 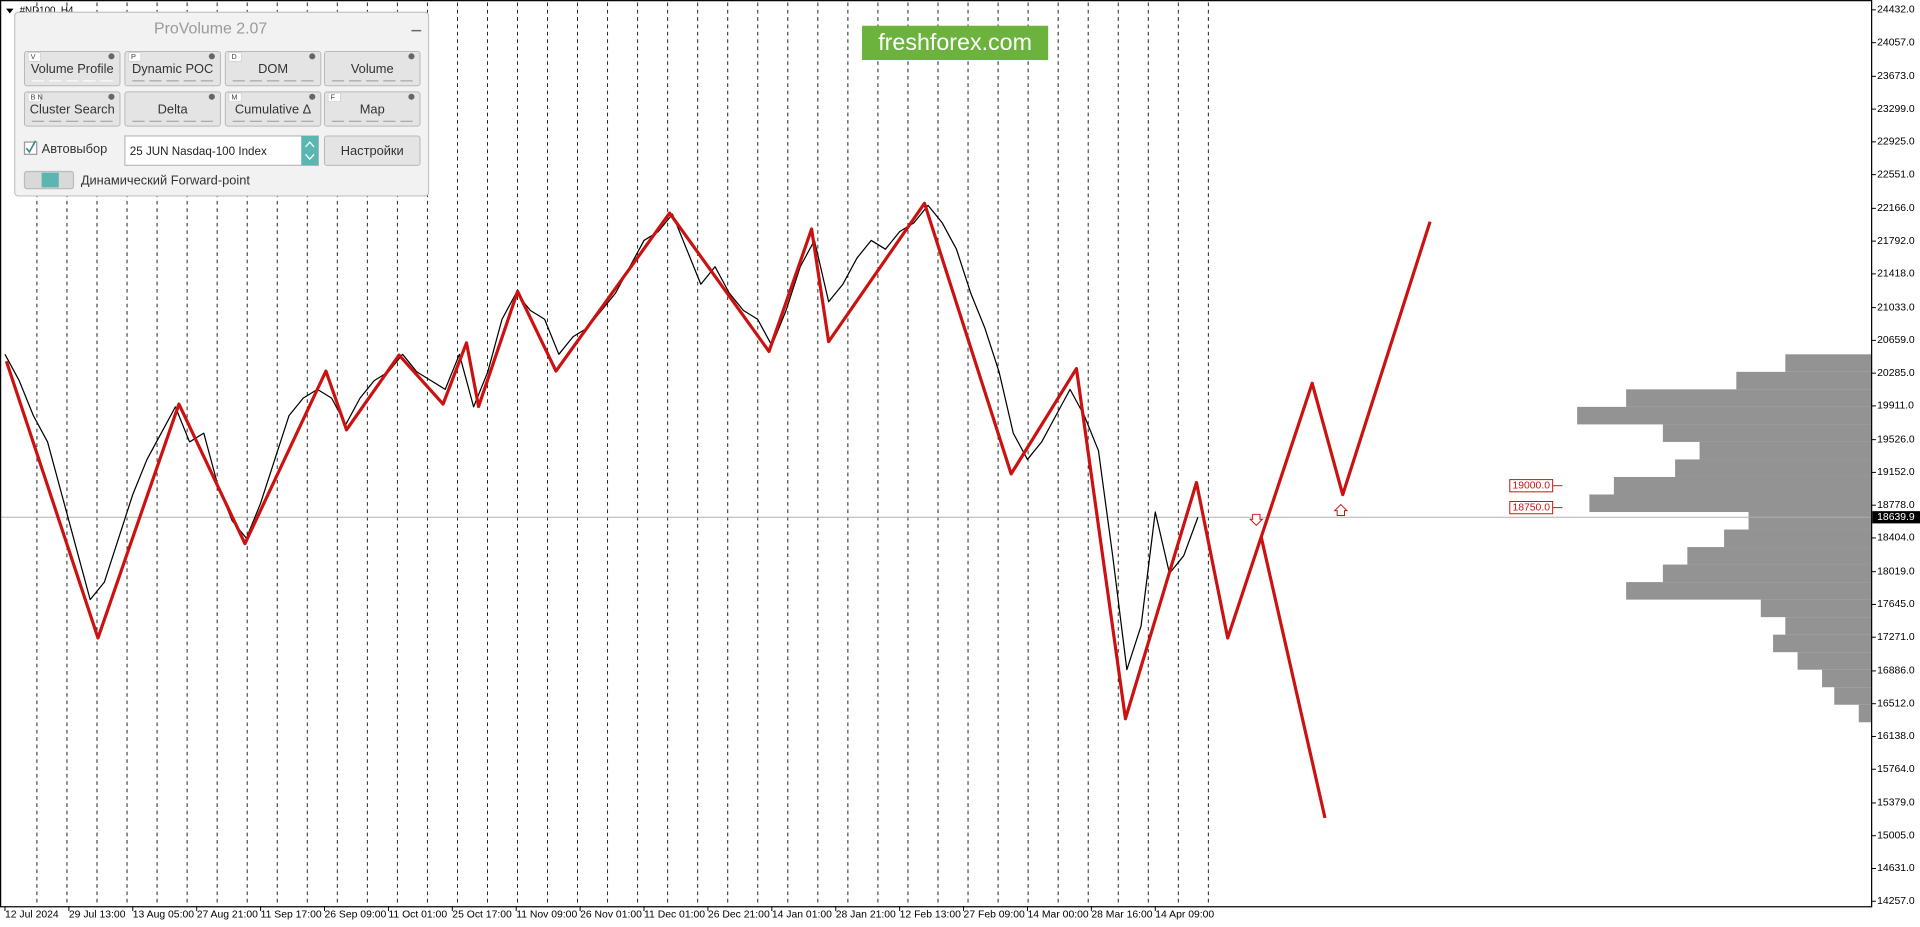 What do you see at coordinates (1896, 671) in the screenshot?
I see `y-tick-label: 16886.0` at bounding box center [1896, 671].